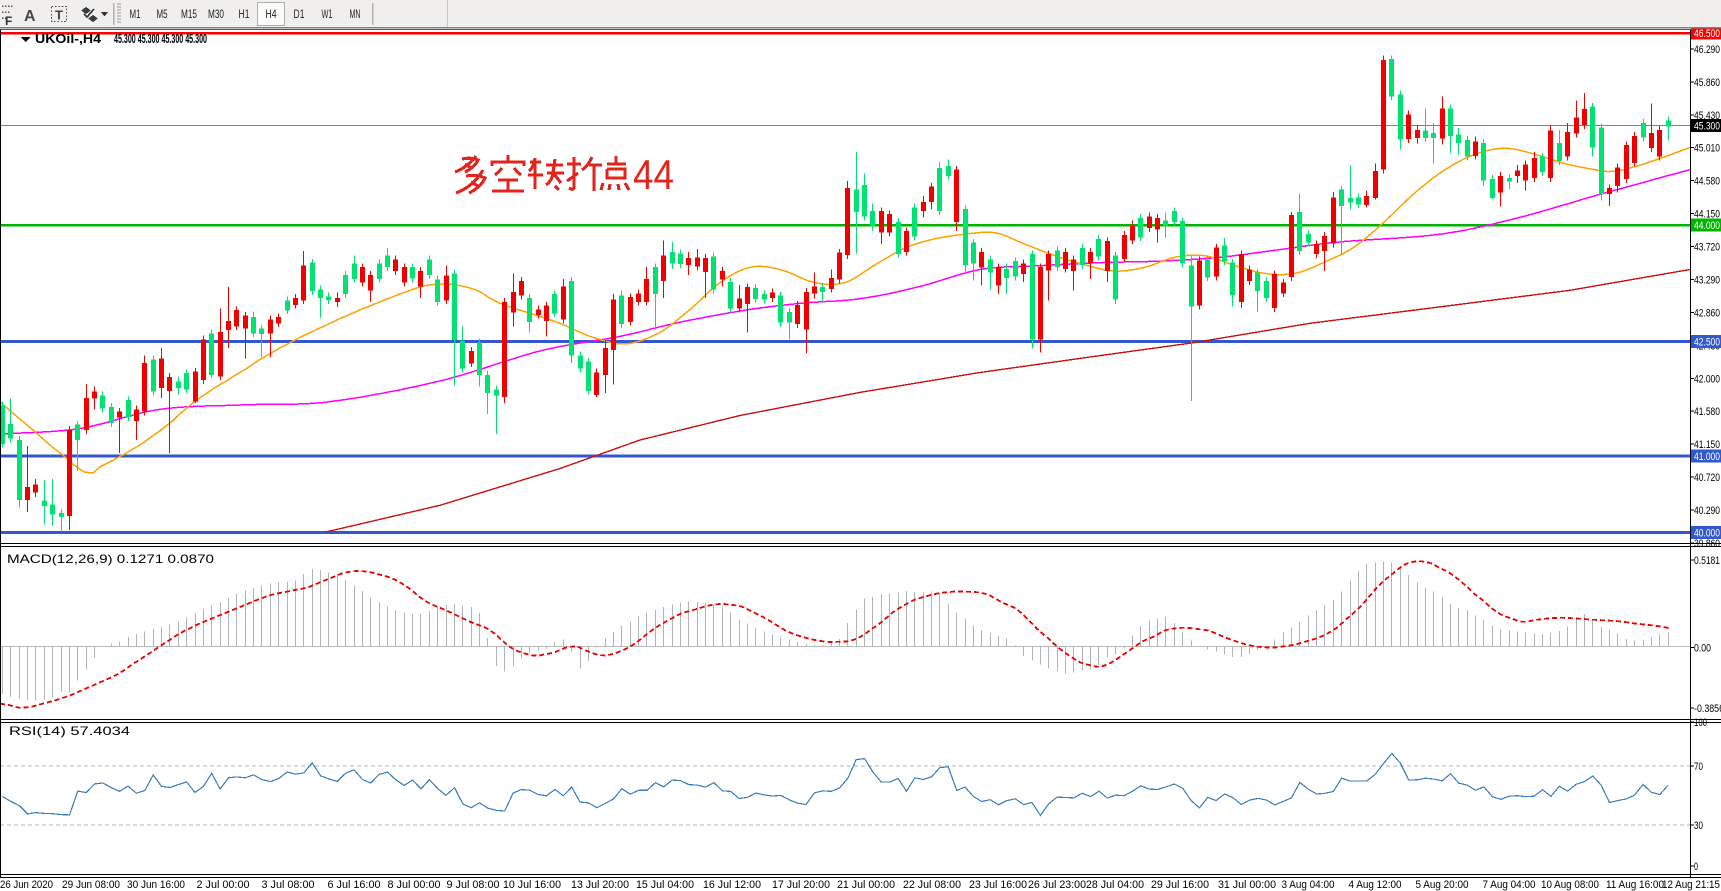  Describe the element at coordinates (1707, 445) in the screenshot. I see `svg-text: 41.150` at that location.